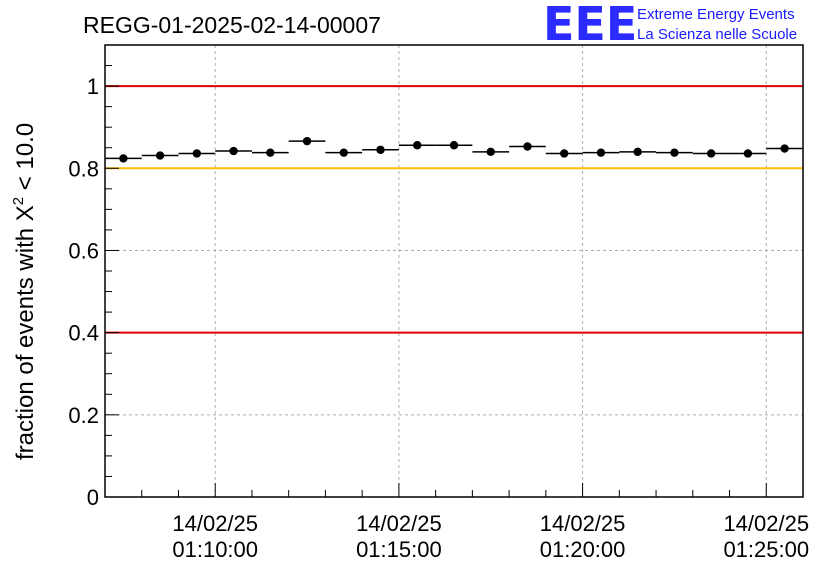 This screenshot has width=836, height=572. What do you see at coordinates (215, 549) in the screenshot?
I see `x-tick-label-time: 01:10:00` at bounding box center [215, 549].